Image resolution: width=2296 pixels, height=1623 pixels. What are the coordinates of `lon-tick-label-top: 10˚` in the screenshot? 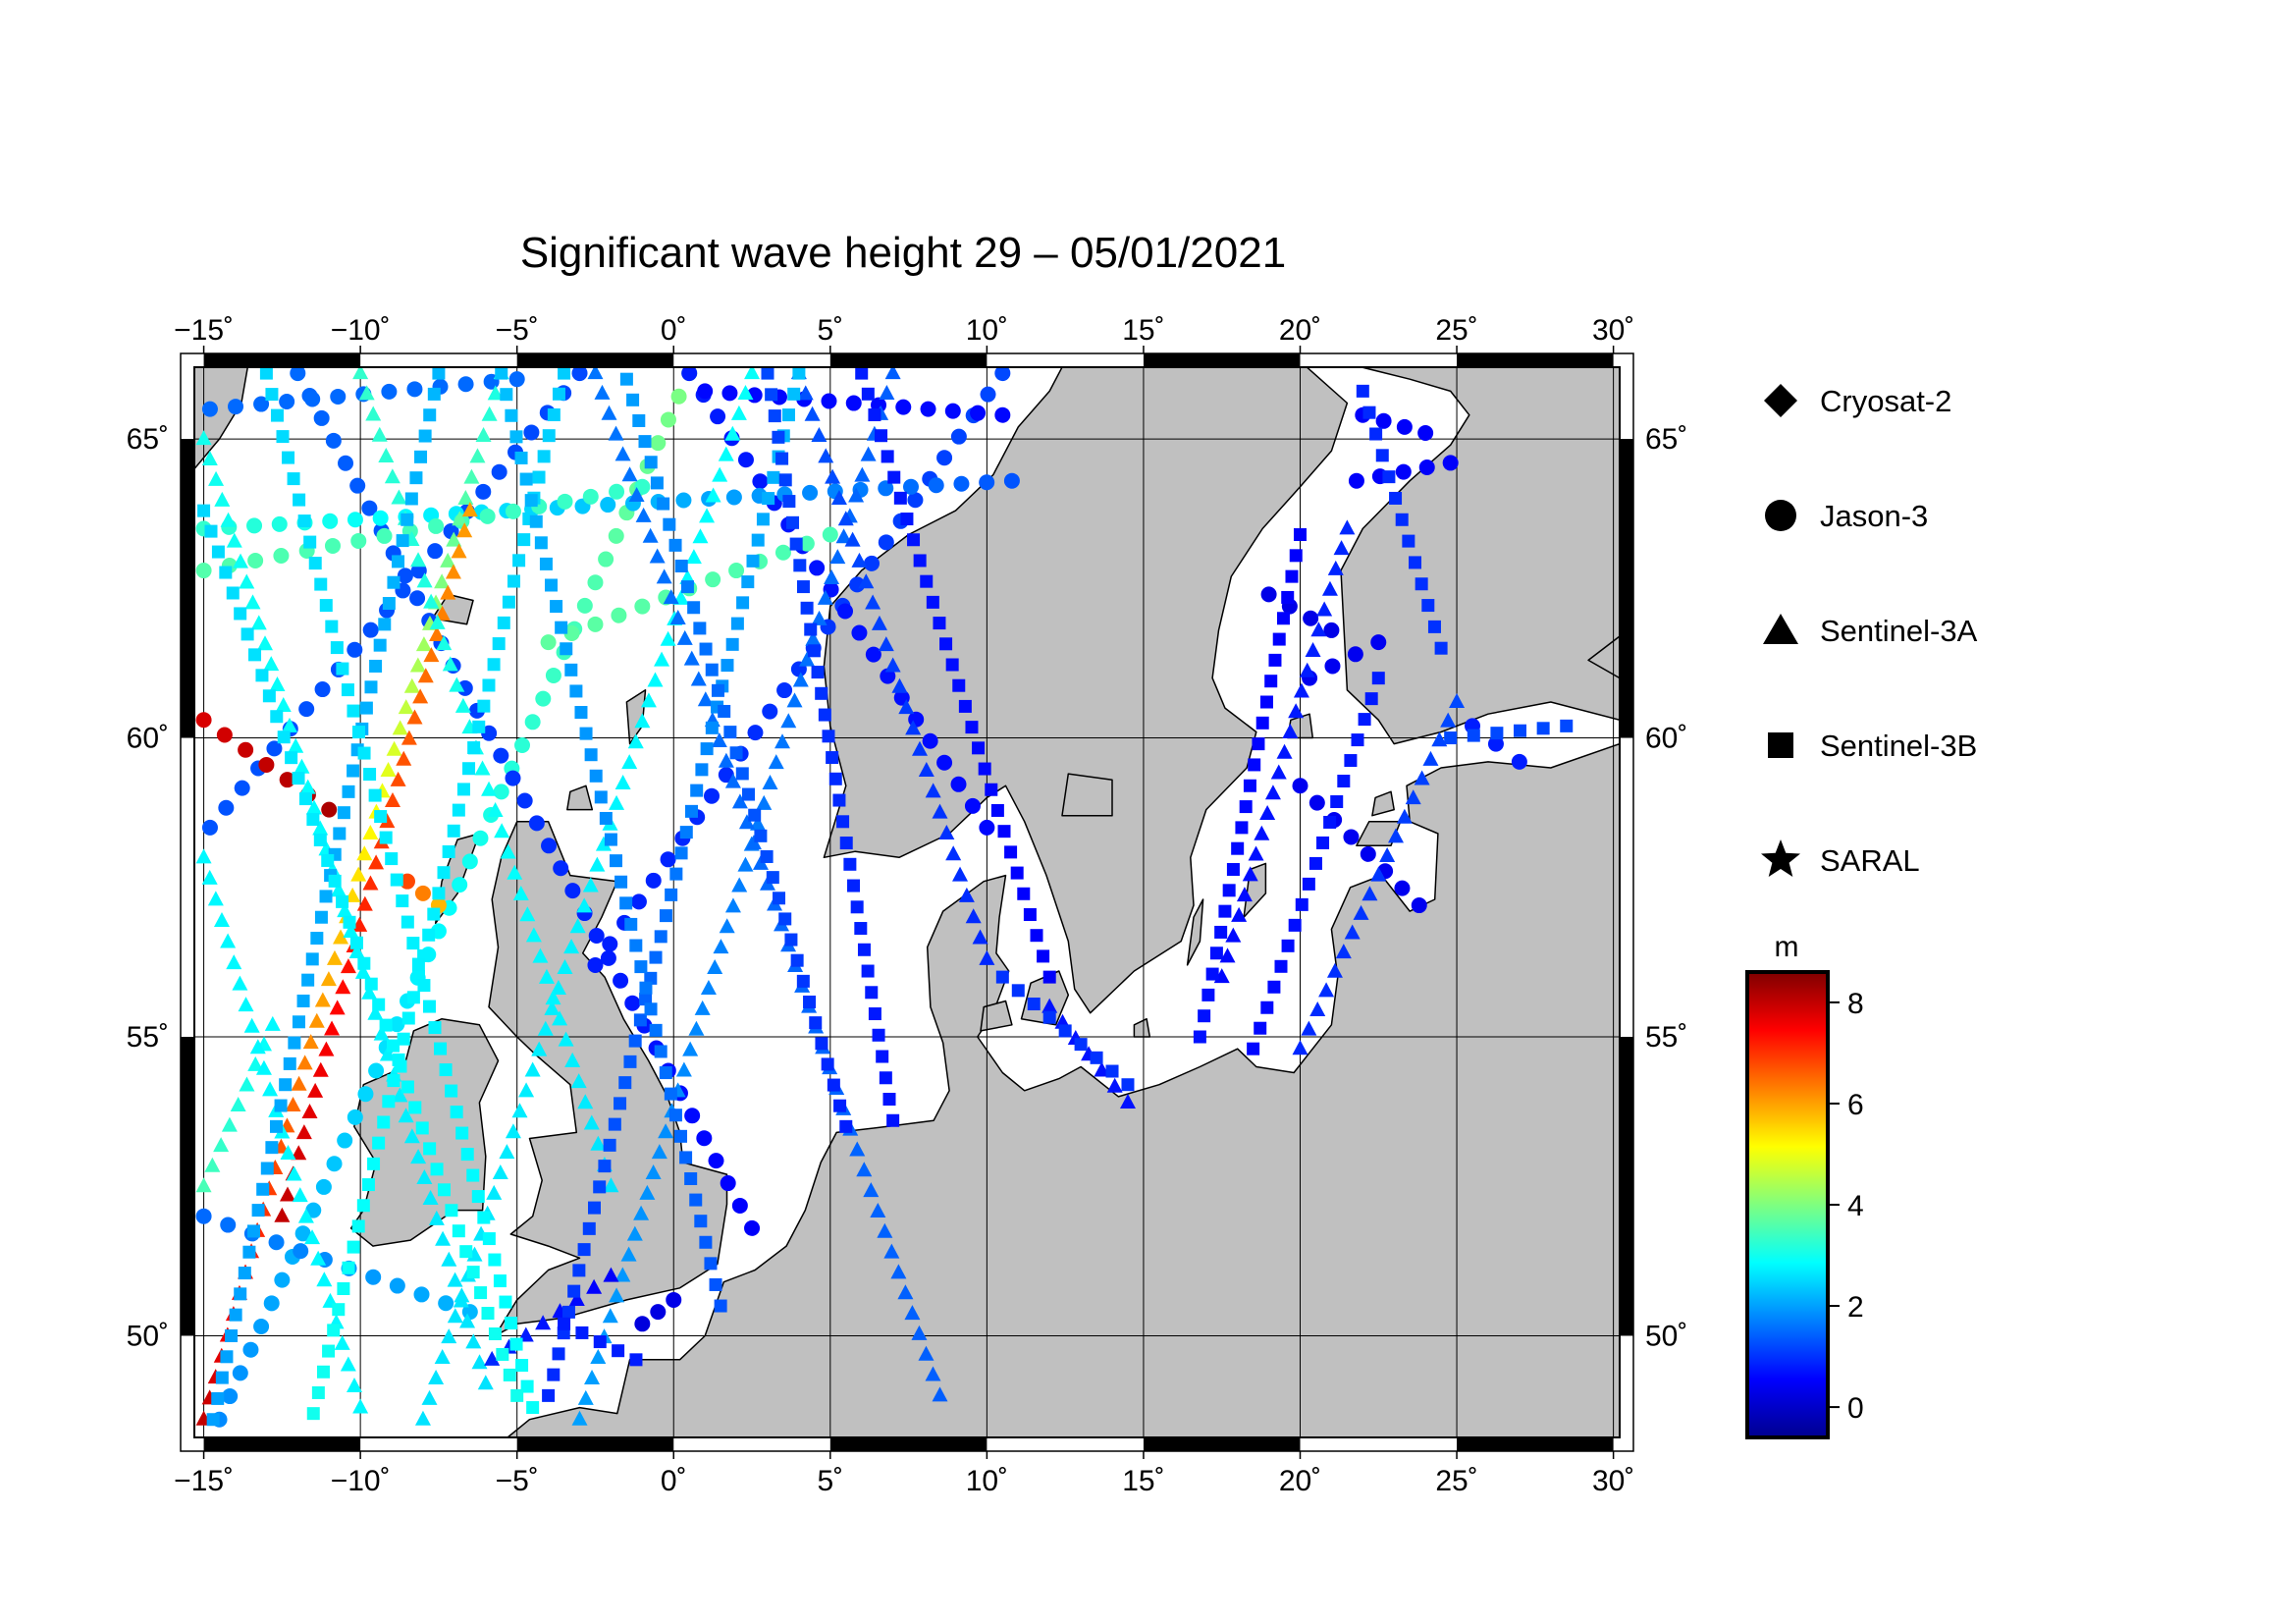 It's located at (987, 330).